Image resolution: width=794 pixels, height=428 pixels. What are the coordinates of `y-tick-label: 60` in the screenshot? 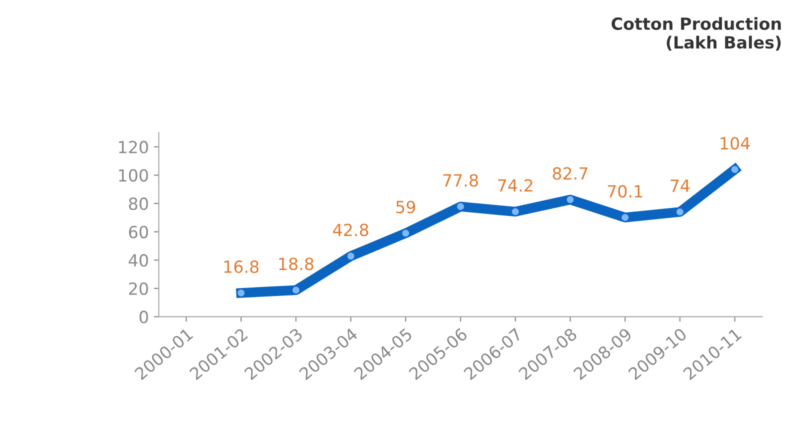 It's located at (138, 232).